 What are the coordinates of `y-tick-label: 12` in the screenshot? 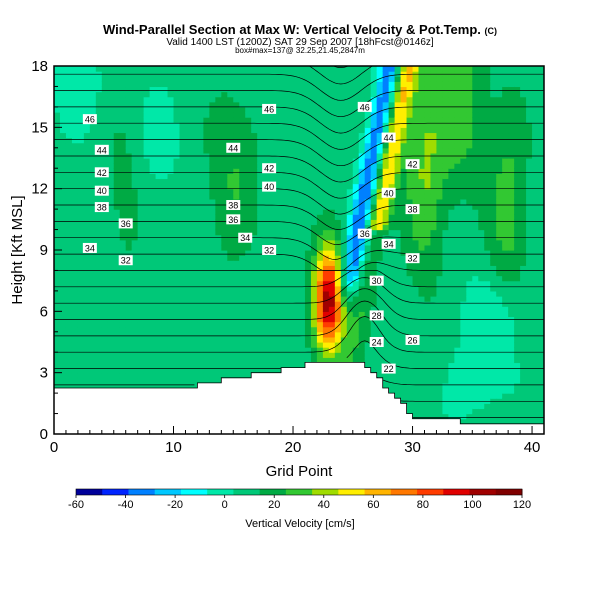 It's located at (39, 189).